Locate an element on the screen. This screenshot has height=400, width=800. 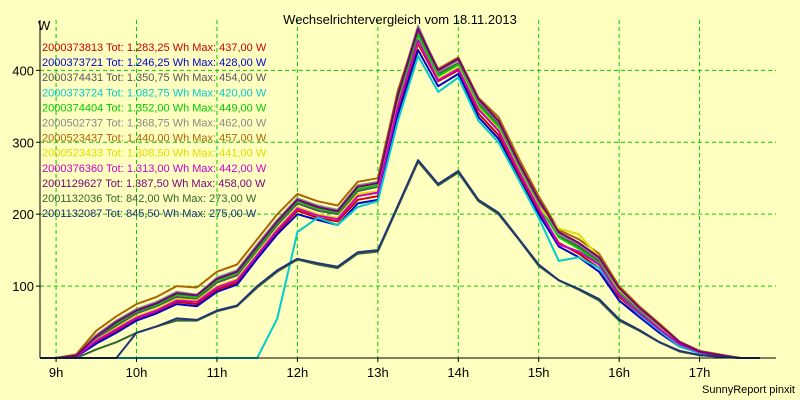
x-tick-label: 16h is located at coordinates (619, 372).